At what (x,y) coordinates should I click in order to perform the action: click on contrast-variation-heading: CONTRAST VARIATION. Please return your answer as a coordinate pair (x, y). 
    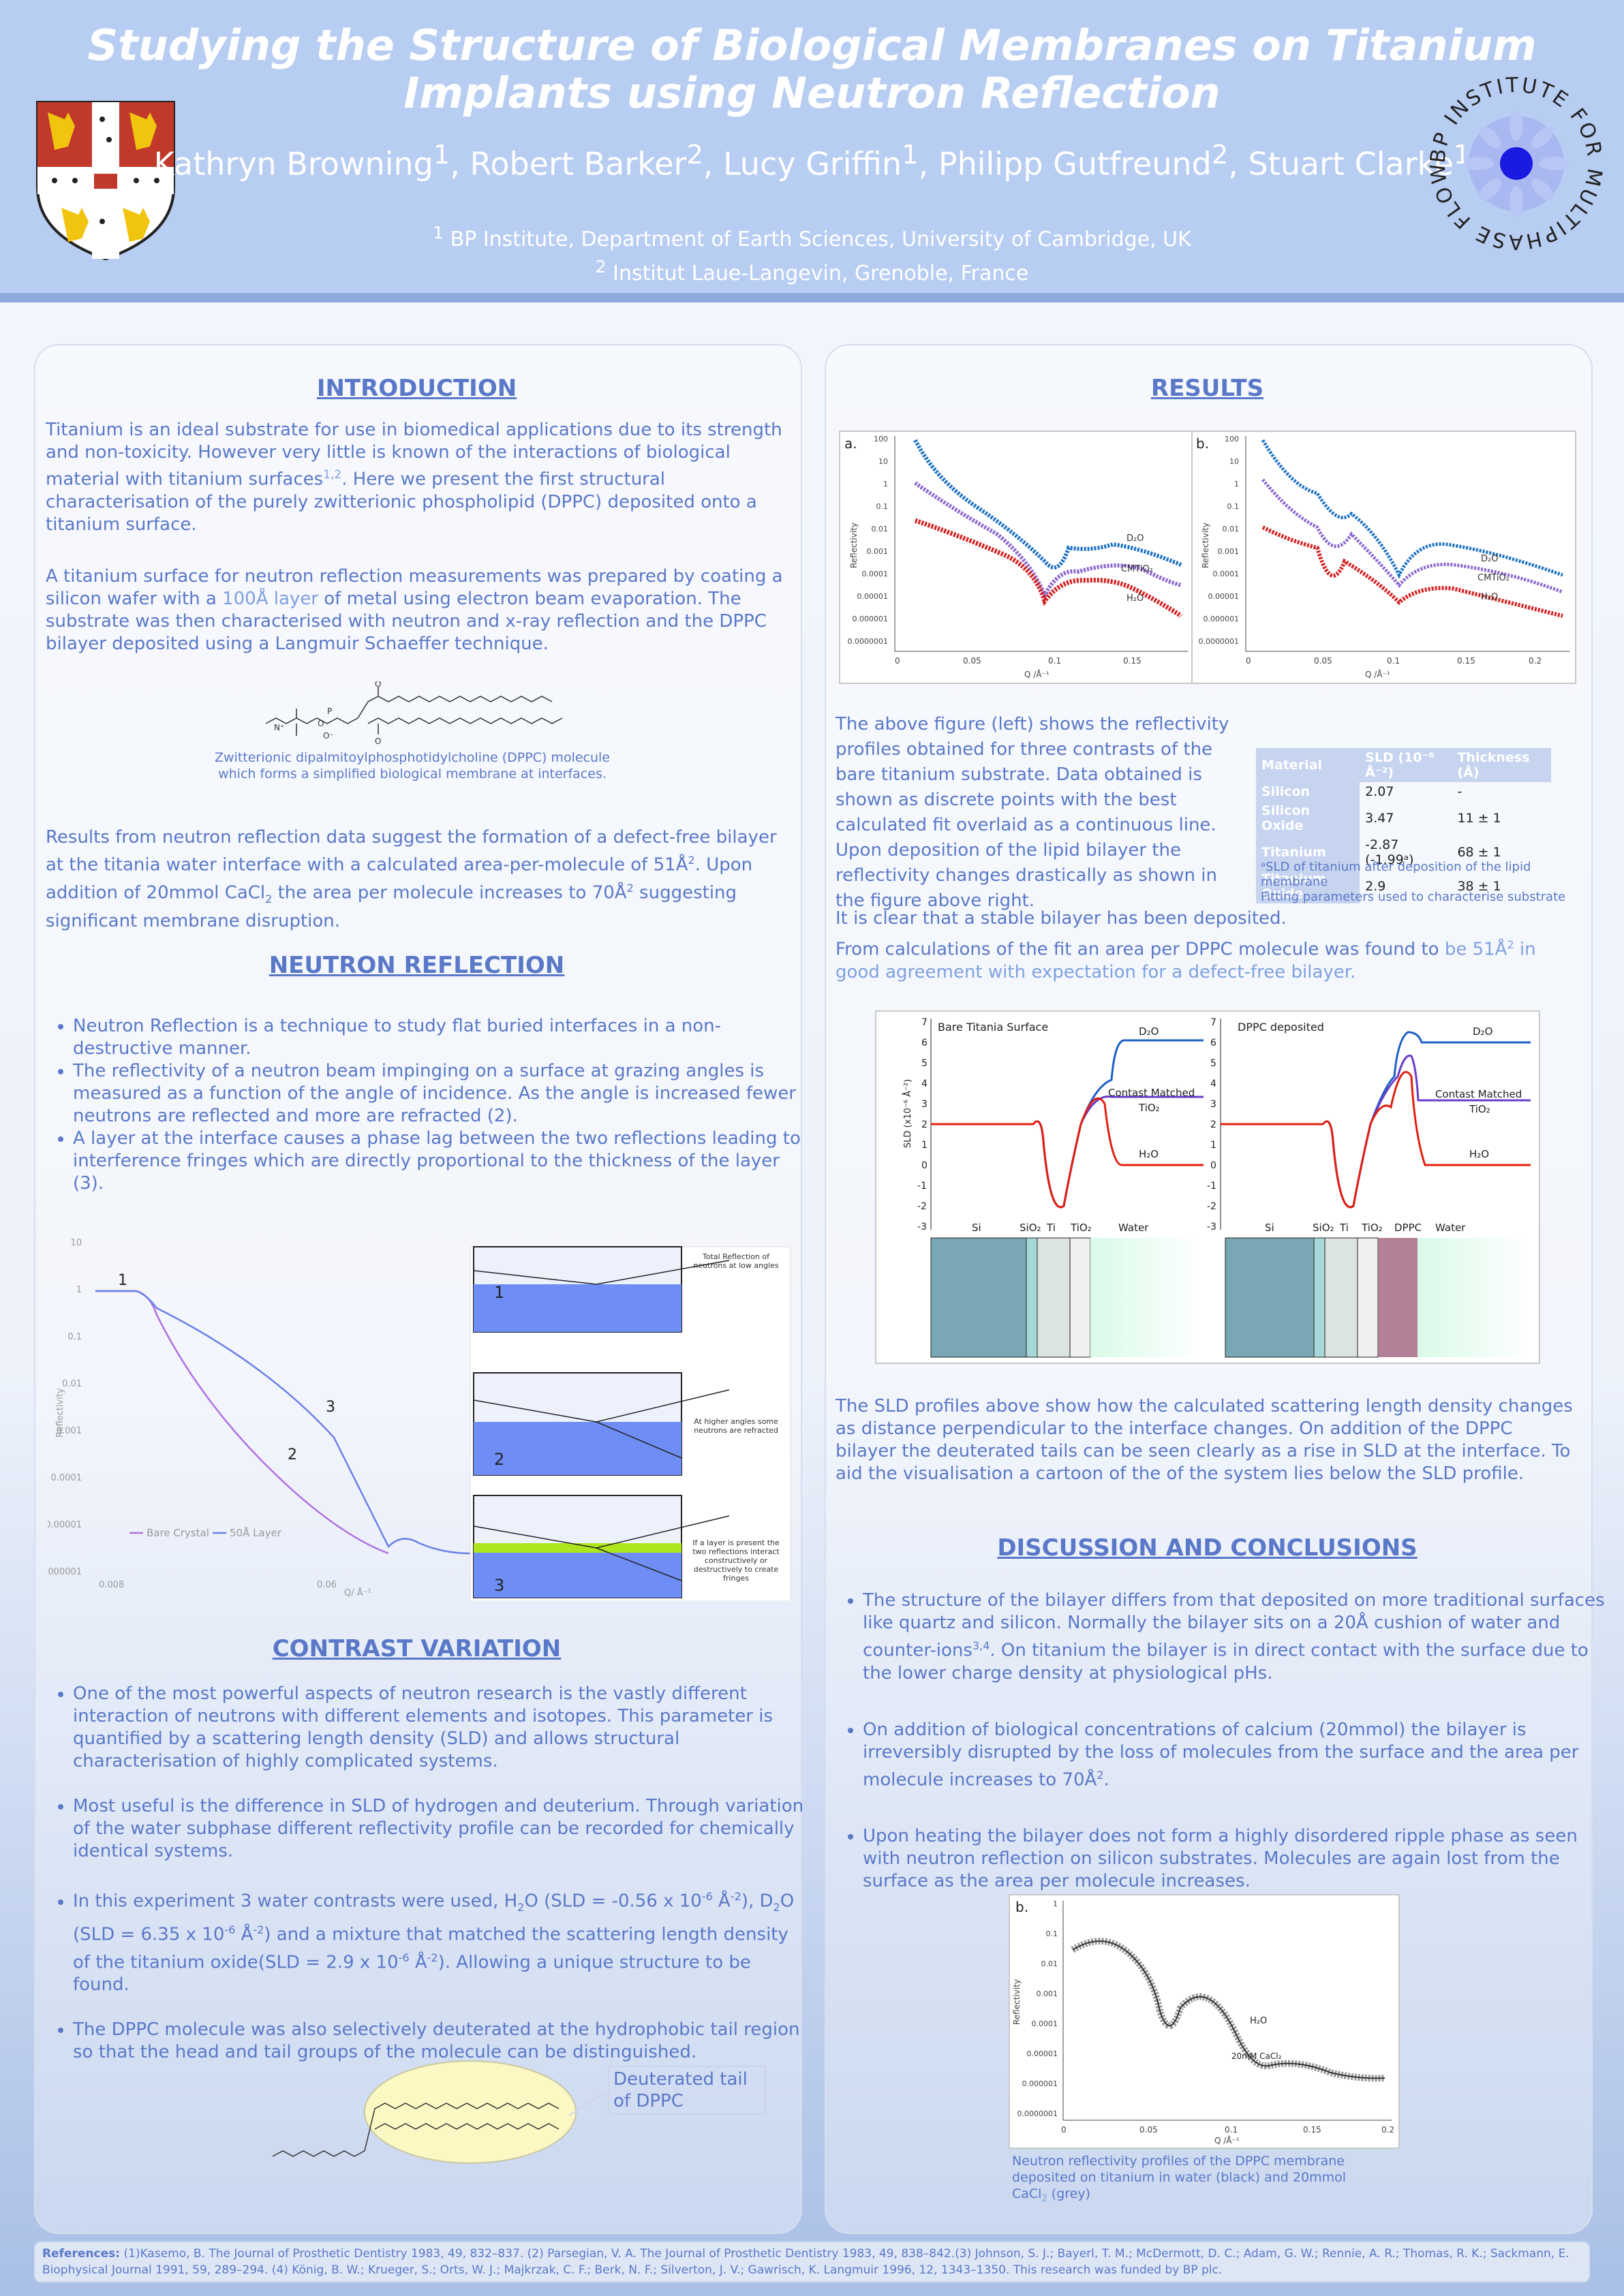
    Looking at the image, I should click on (417, 1649).